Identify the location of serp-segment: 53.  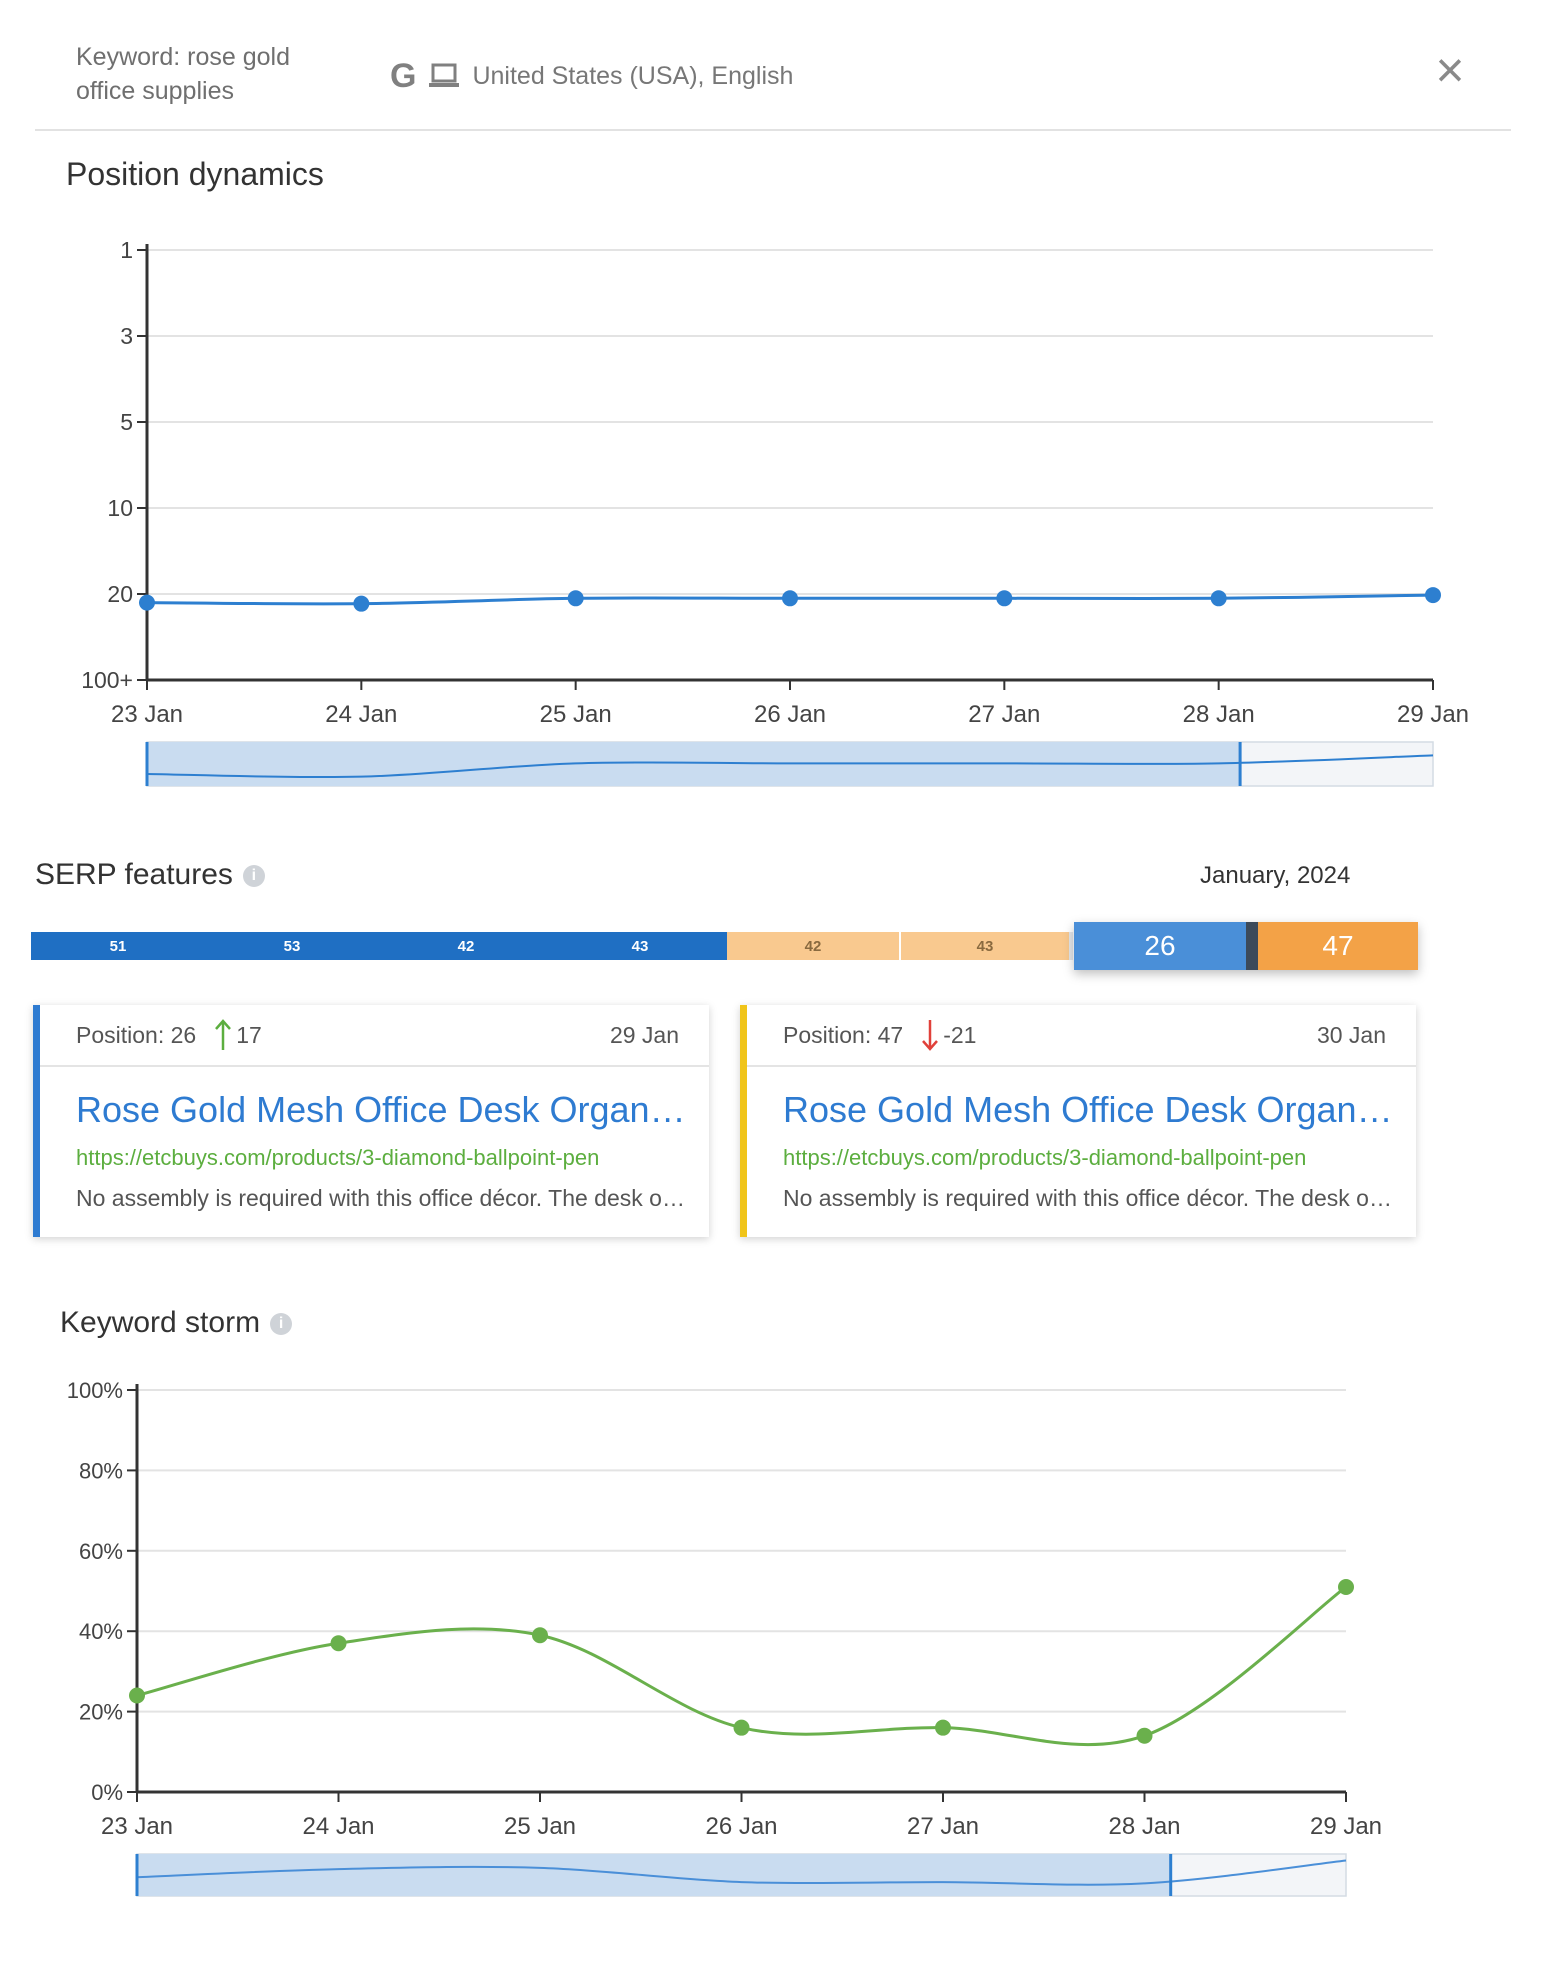
(292, 946).